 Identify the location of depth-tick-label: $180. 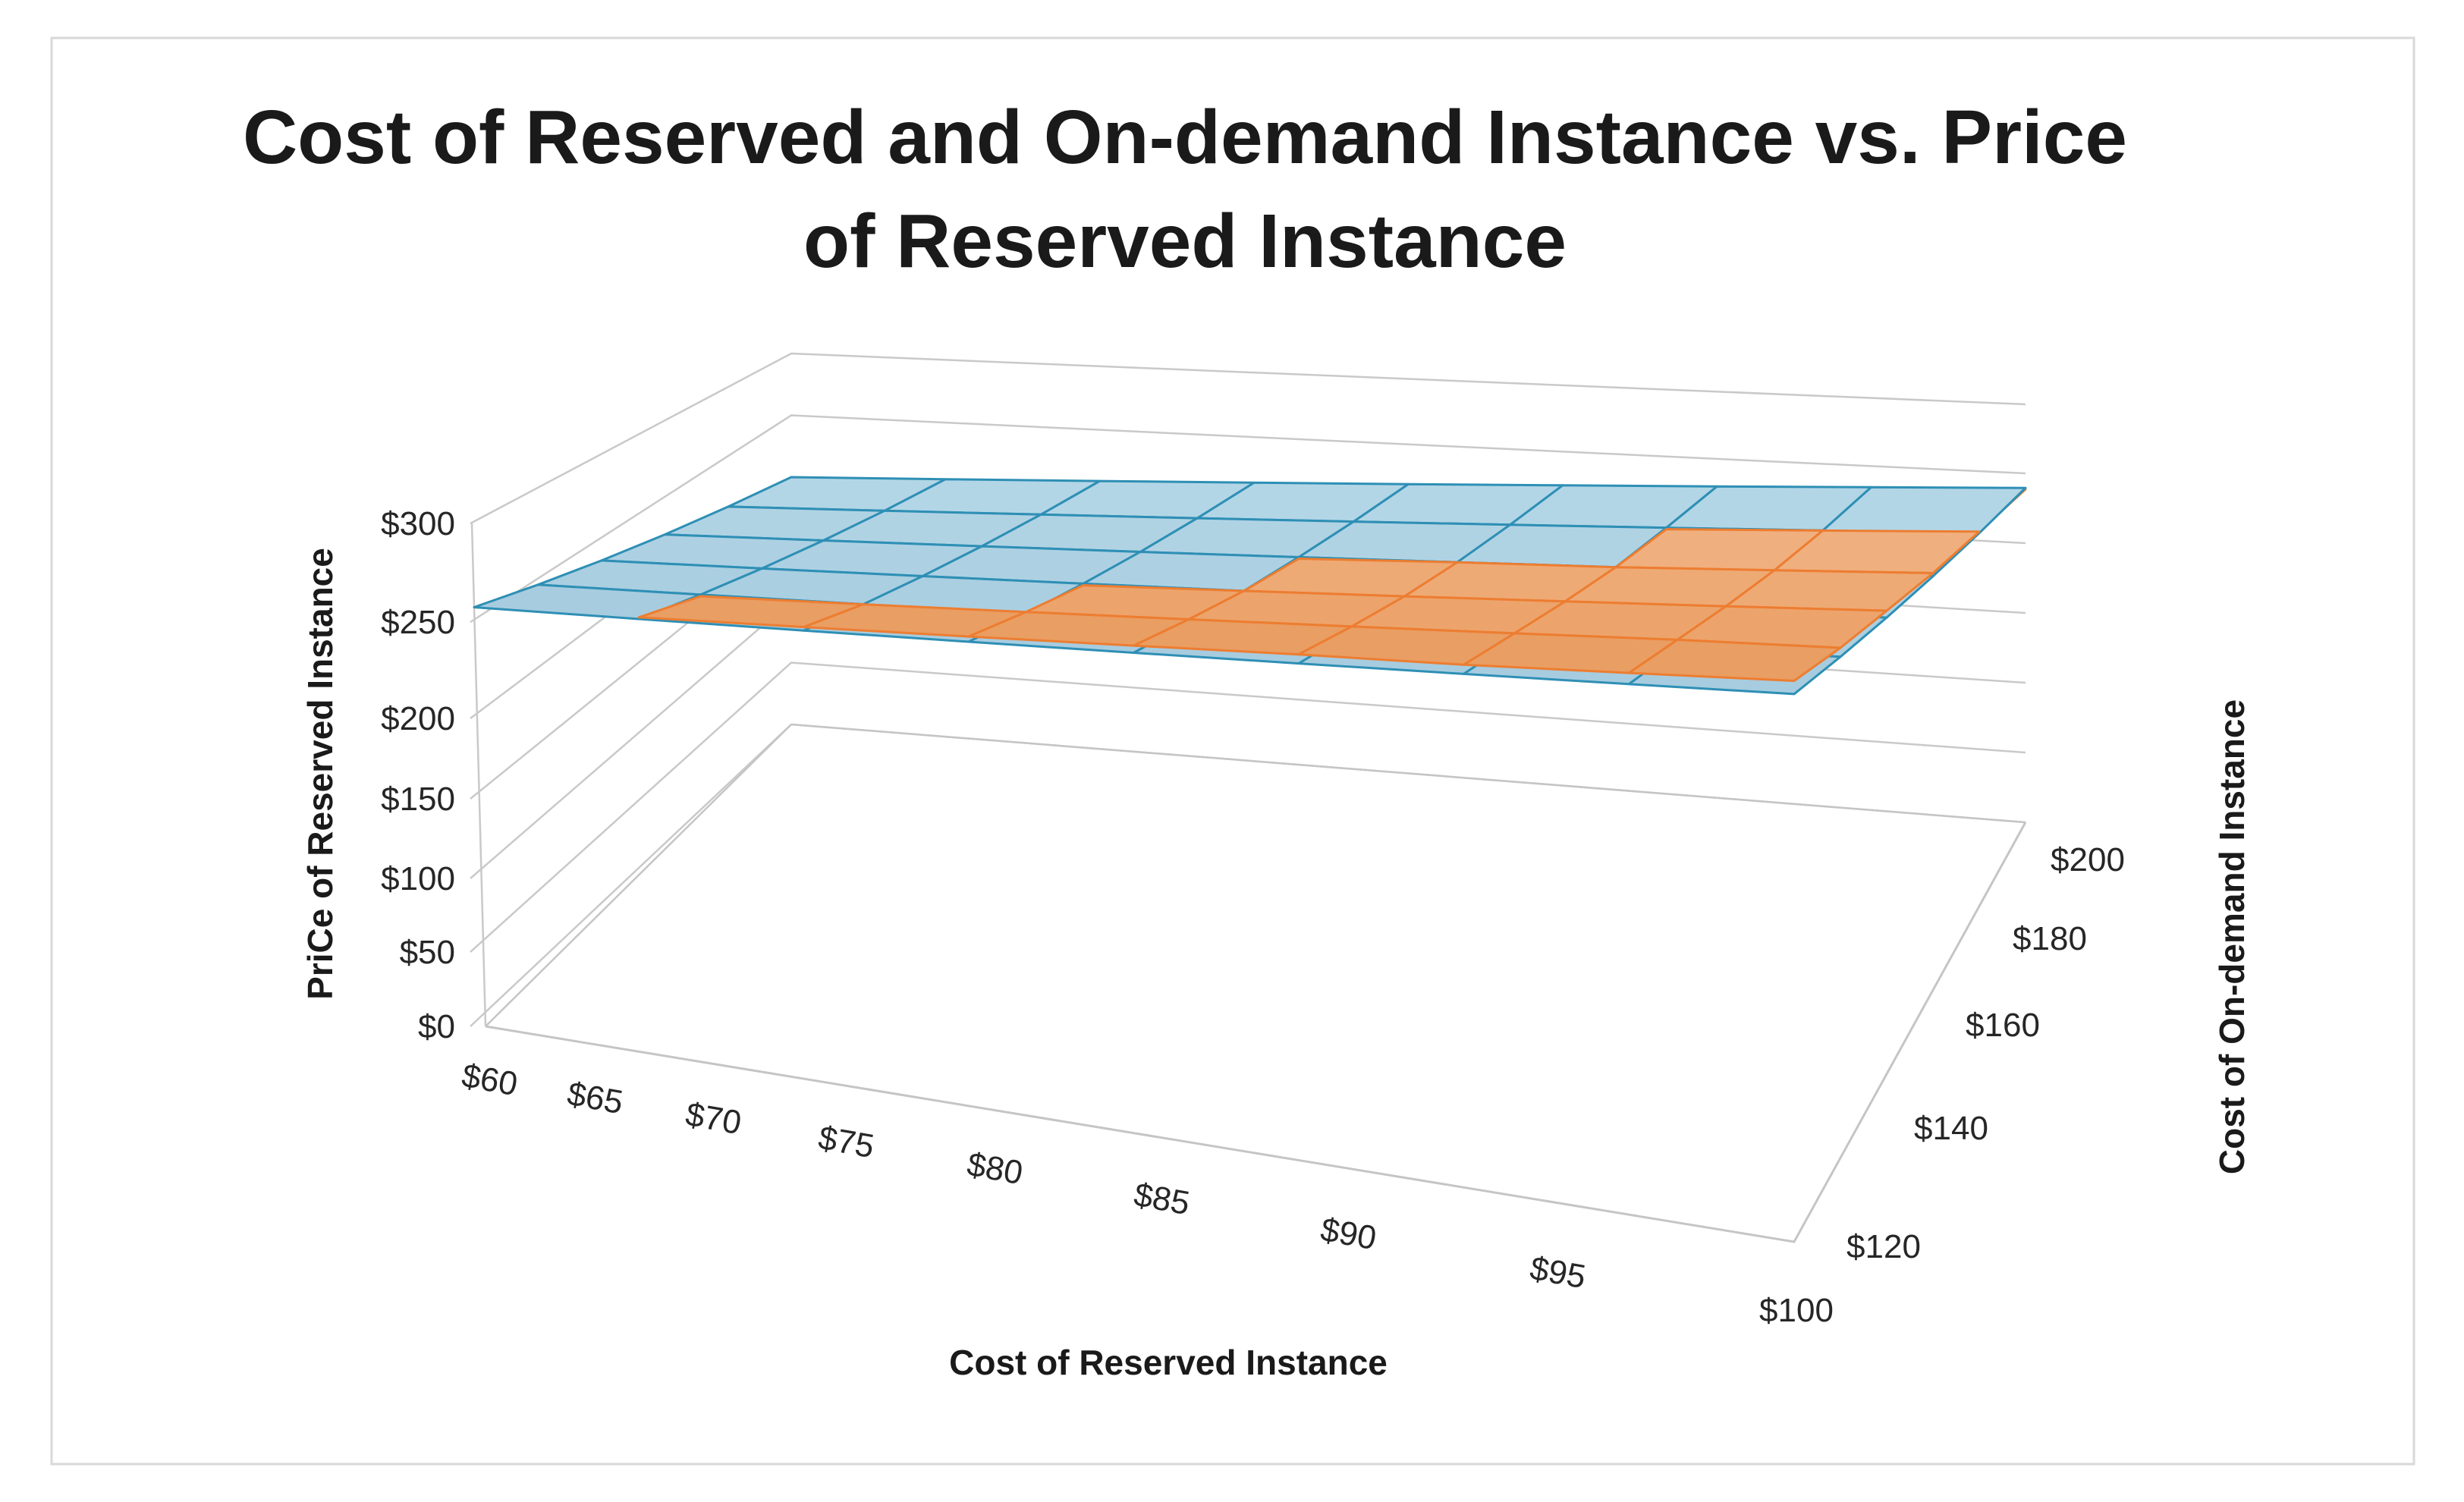
(2050, 938).